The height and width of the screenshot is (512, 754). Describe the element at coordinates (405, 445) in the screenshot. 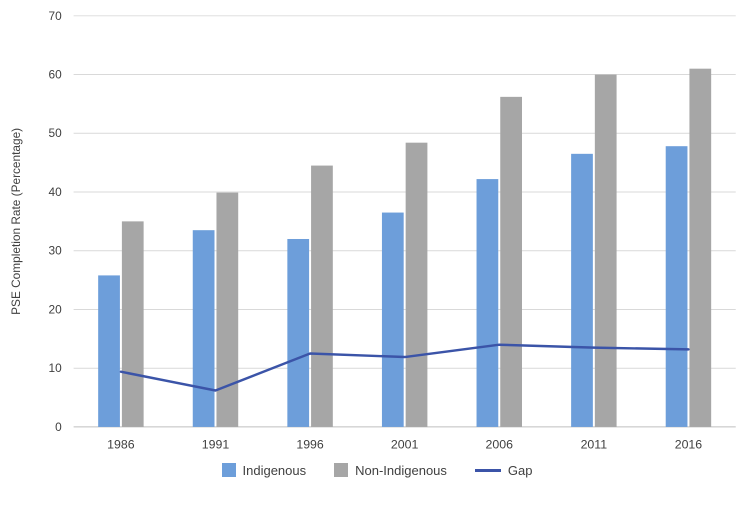

I see `x-tick-label: 2001` at that location.